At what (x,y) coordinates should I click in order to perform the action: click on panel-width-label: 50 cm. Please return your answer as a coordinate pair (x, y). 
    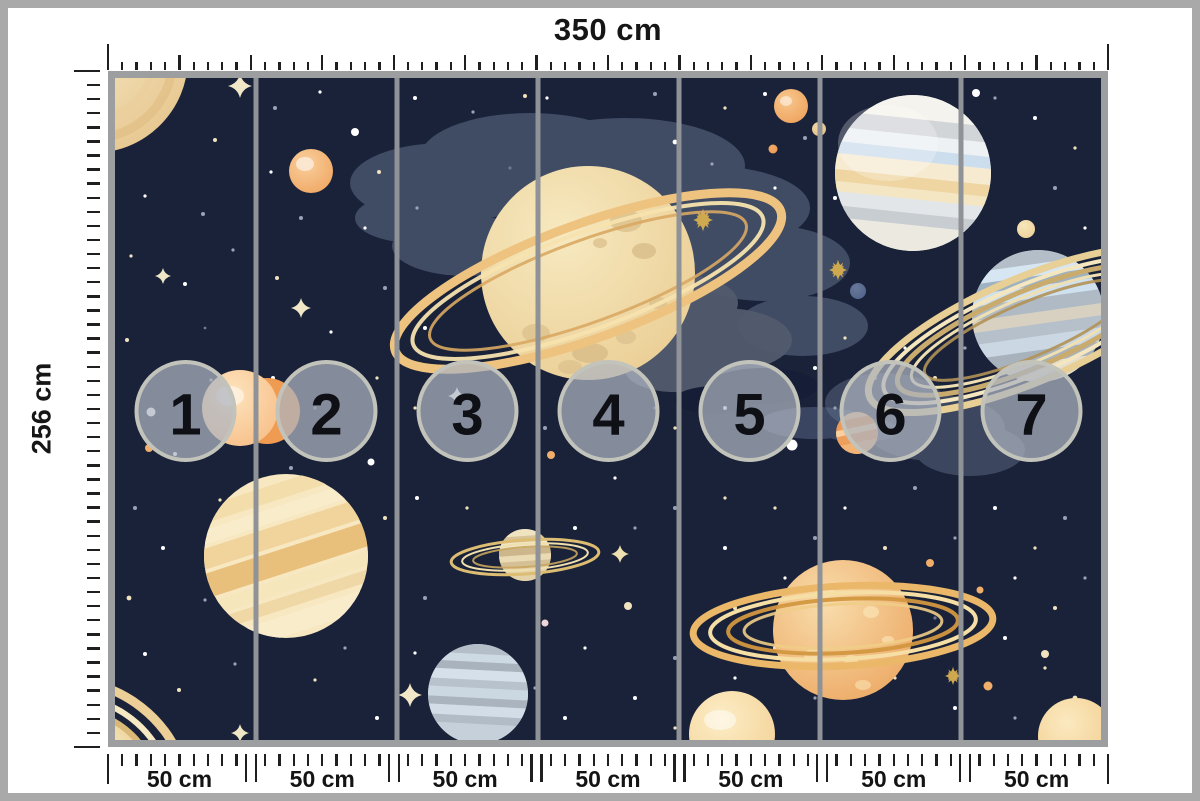
    Looking at the image, I should click on (1036, 779).